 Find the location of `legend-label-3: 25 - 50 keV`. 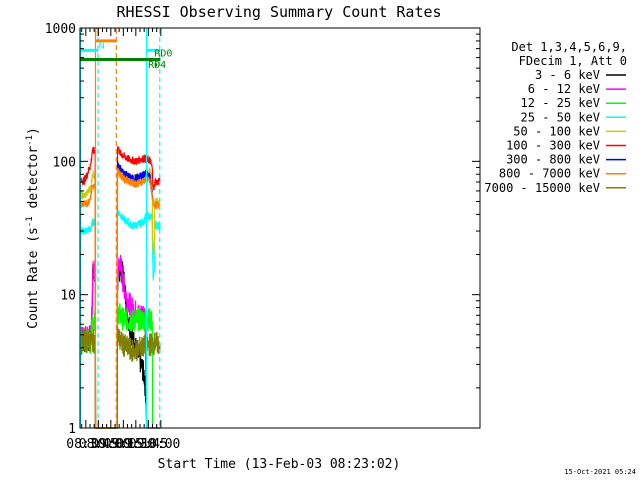

legend-label-3: 25 - 50 keV is located at coordinates (560, 117).